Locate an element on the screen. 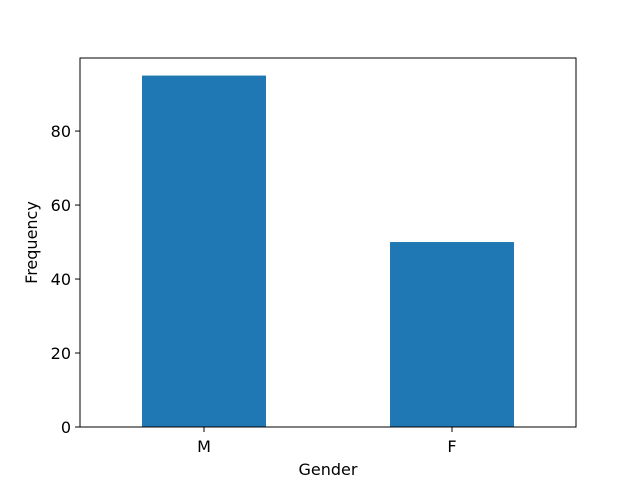  y-axis-ticks: 0 20 40 60 80 is located at coordinates (65, 279).